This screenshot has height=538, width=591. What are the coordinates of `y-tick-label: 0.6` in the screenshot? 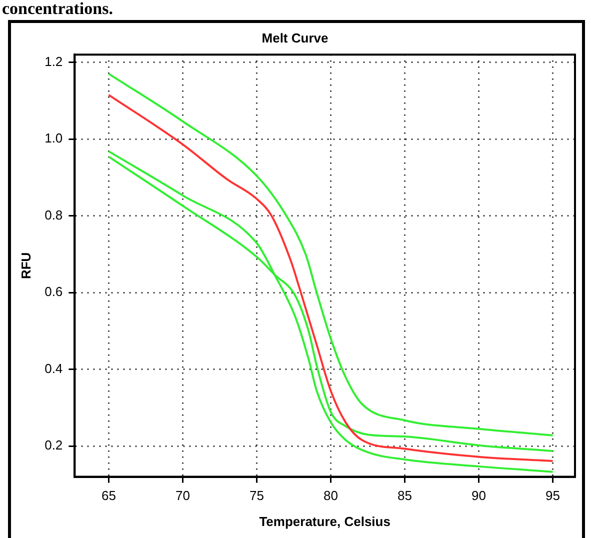 It's located at (53, 292).